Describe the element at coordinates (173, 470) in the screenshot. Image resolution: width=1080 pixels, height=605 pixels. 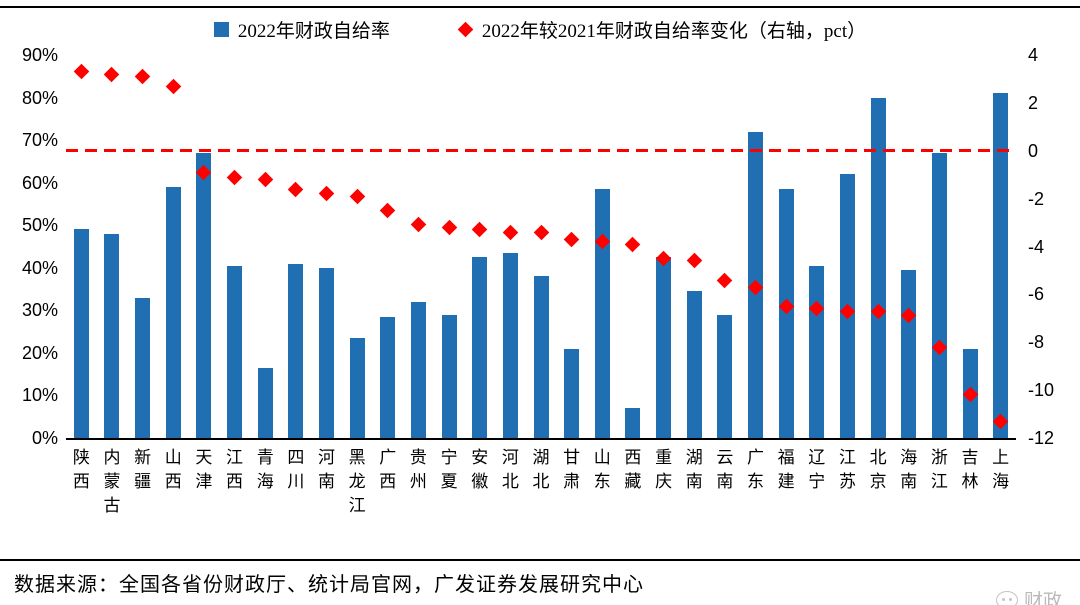
I see `x-axis-label: 山西` at that location.